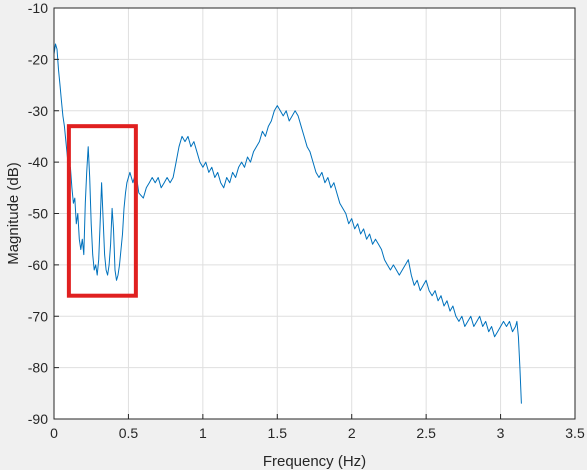 The image size is (587, 470). I want to click on y-tick-label: -60, so click(38, 265).